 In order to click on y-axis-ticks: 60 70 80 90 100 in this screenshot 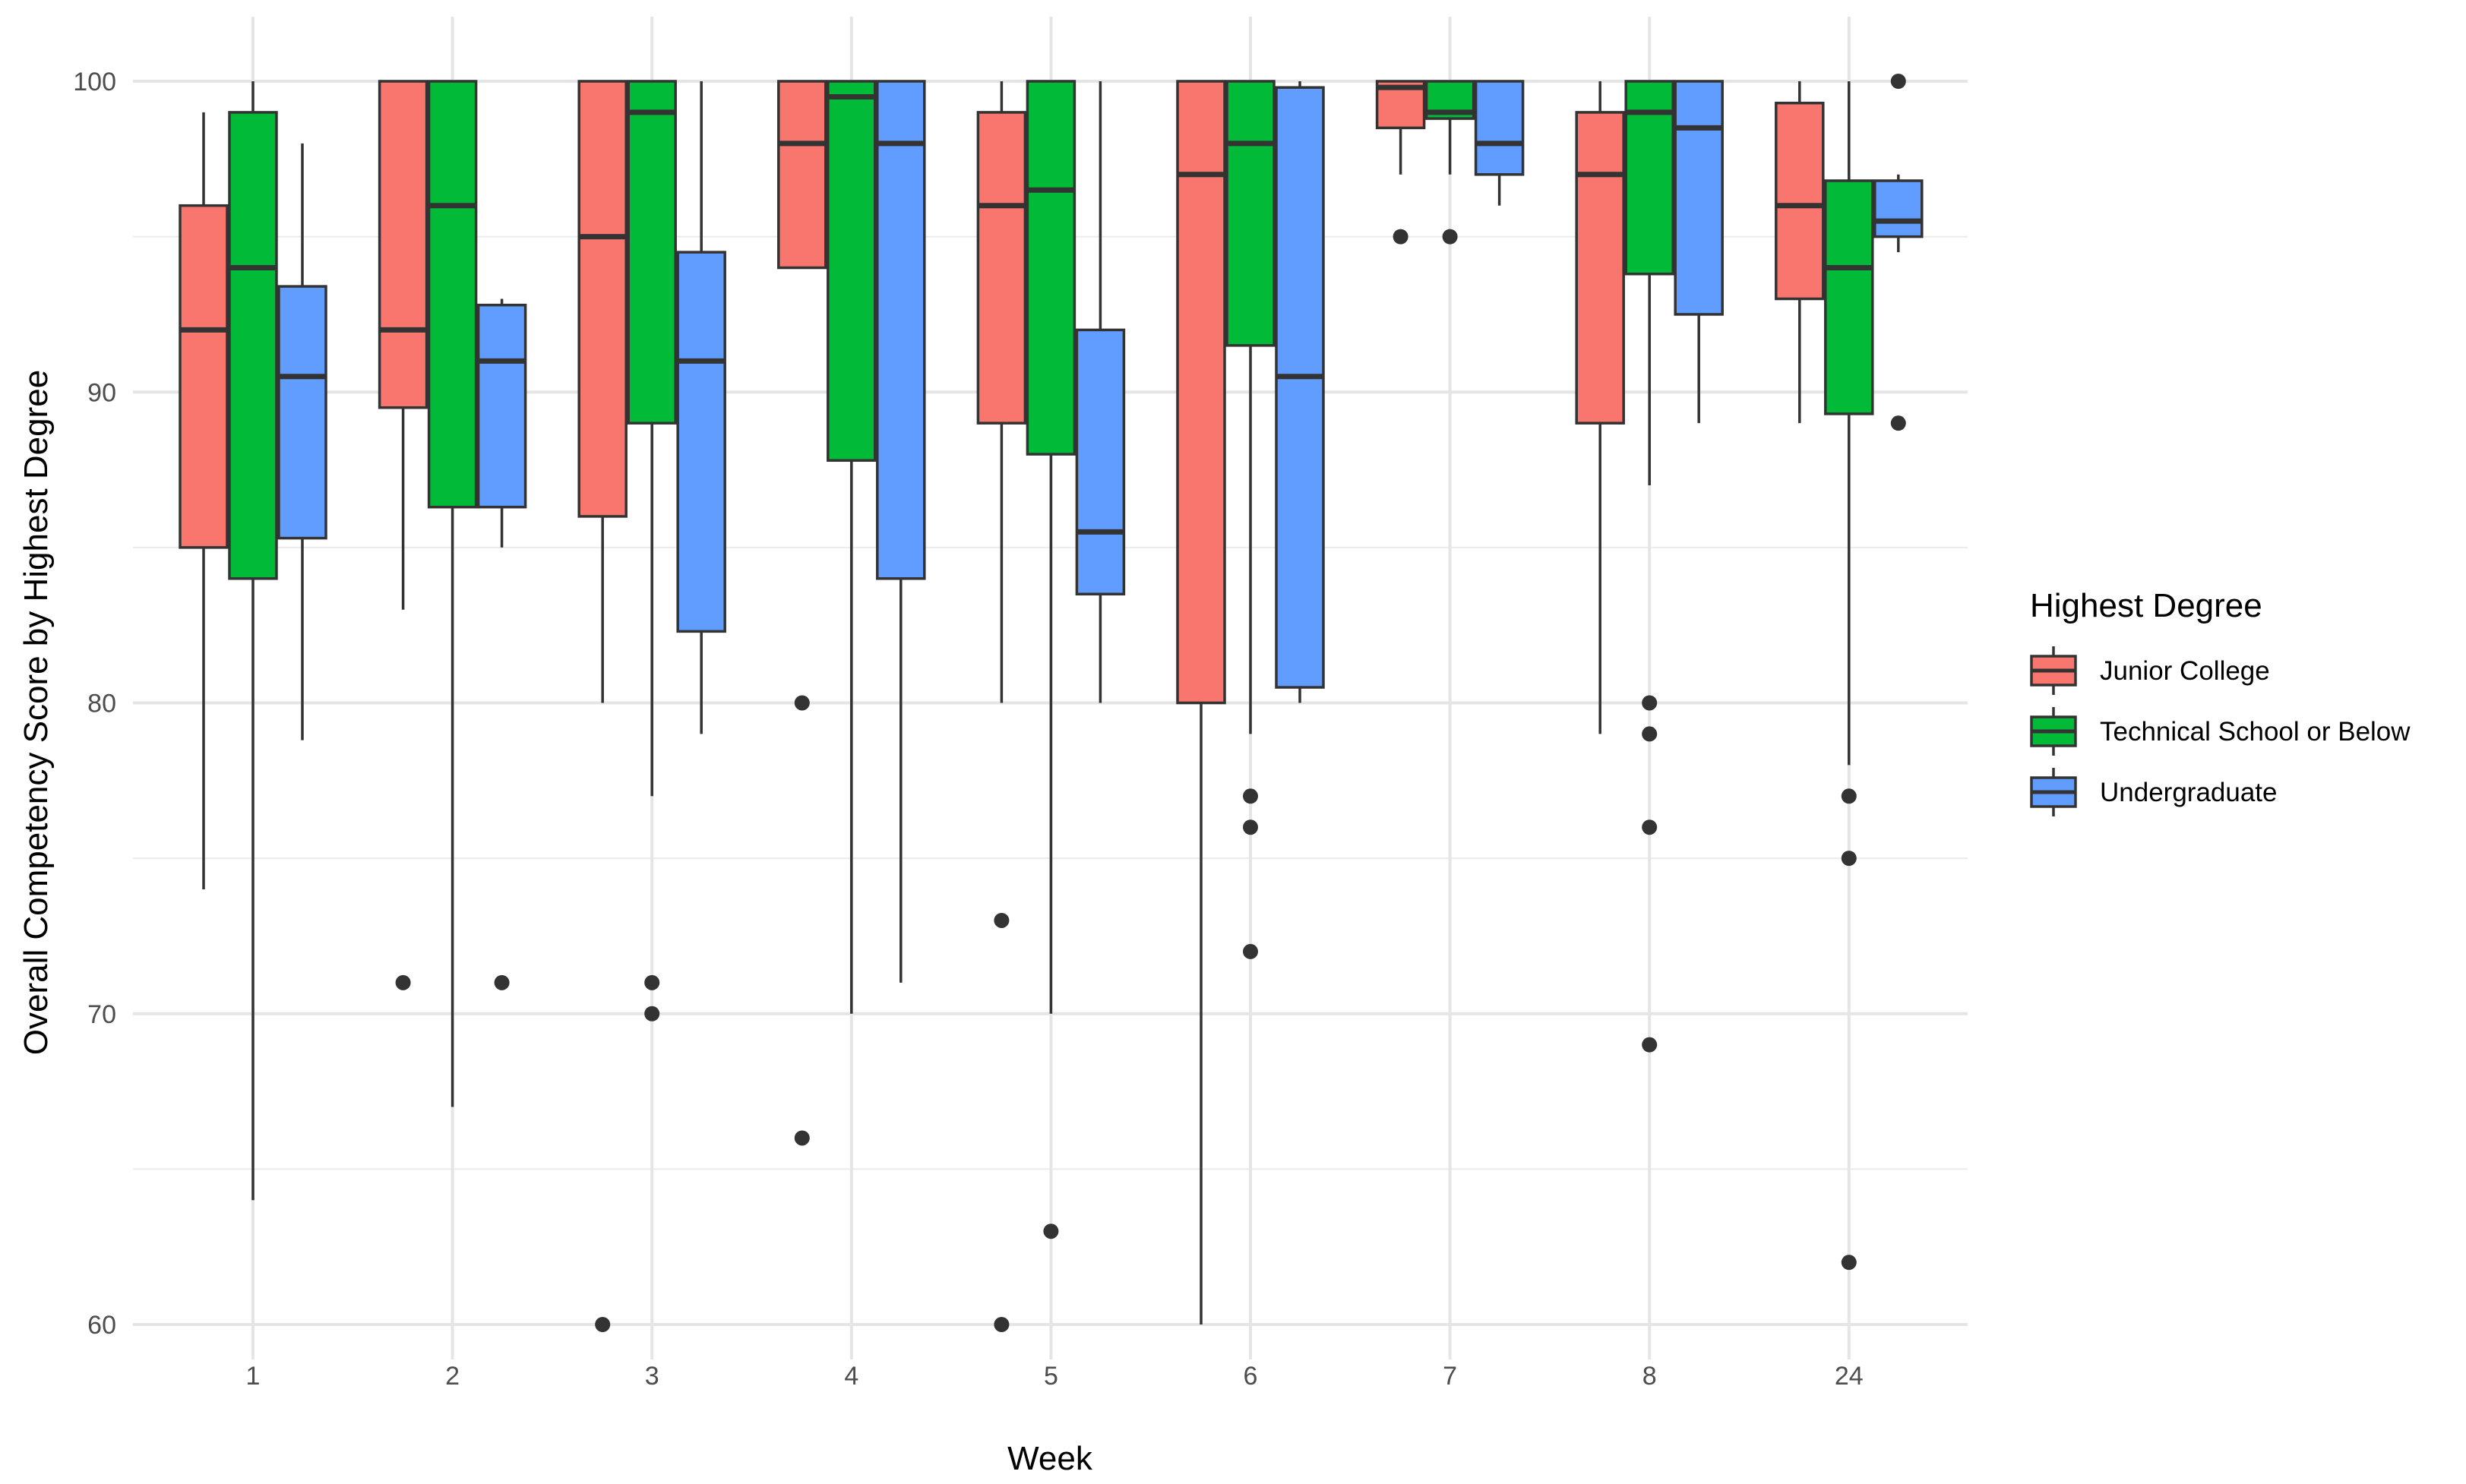, I will do `click(94, 704)`.